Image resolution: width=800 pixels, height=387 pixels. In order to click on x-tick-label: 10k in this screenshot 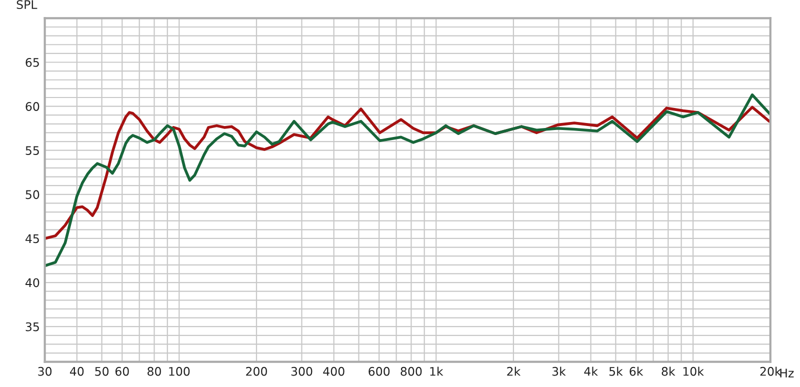, I will do `click(693, 371)`.